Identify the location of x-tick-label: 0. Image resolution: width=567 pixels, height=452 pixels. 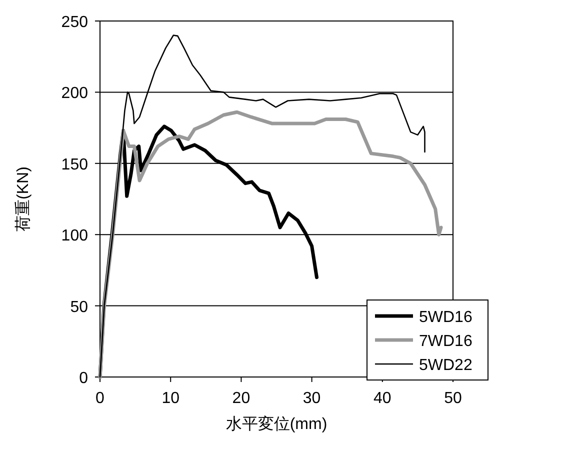
(100, 398).